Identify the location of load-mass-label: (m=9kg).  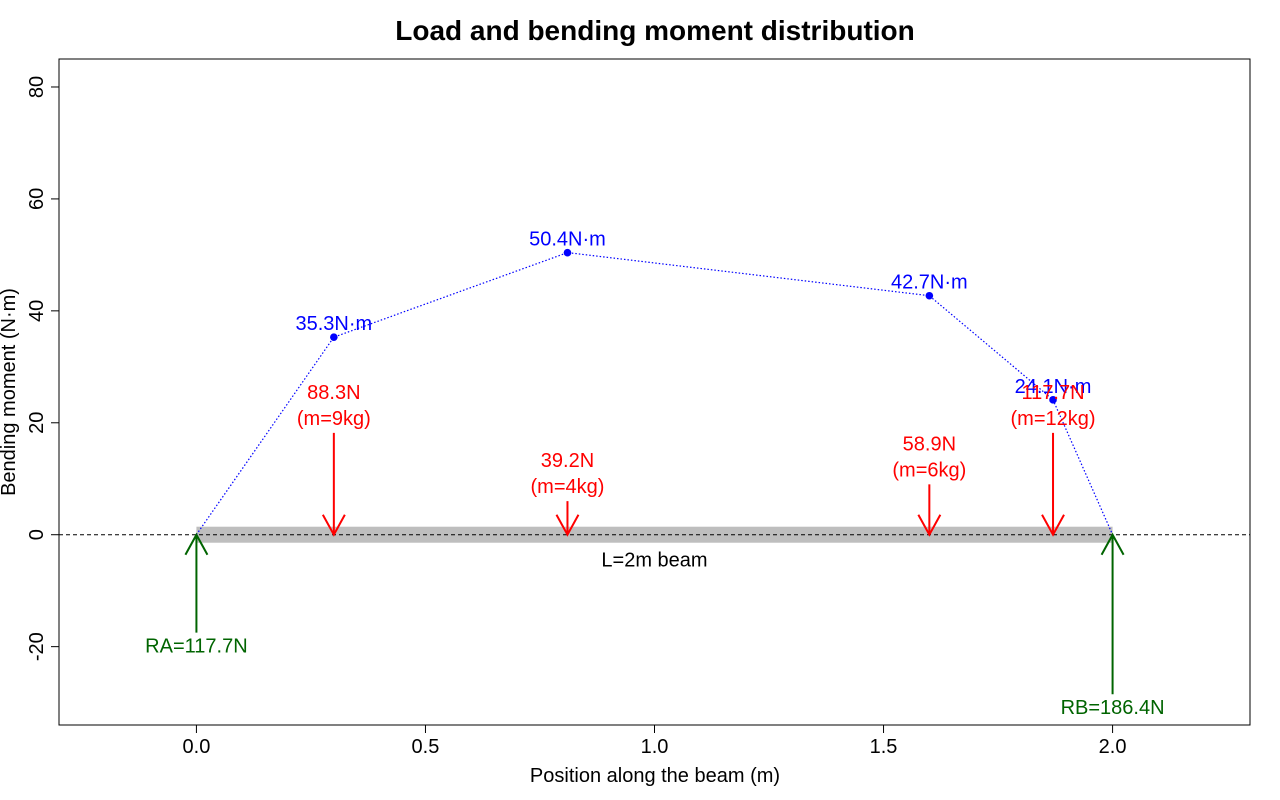
(334, 419).